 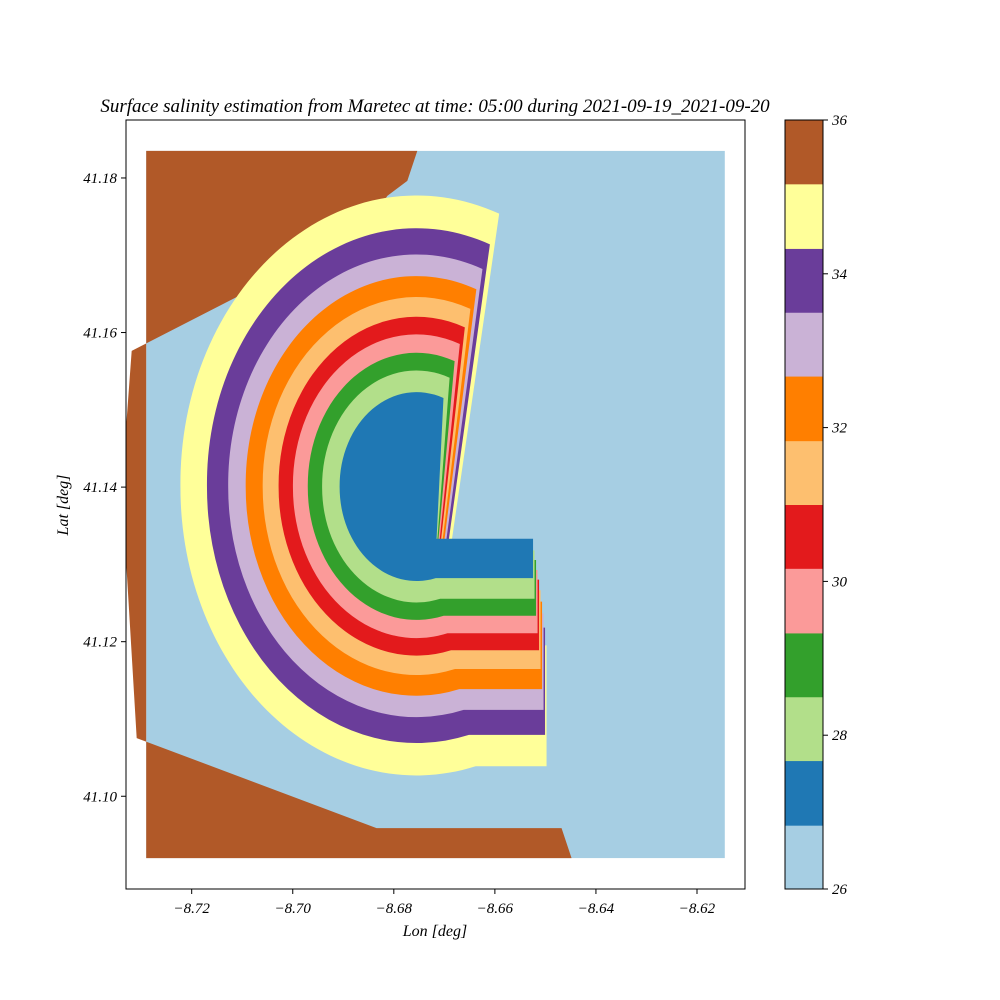 I want to click on colorbar-tick-label: 34, so click(x=839, y=275).